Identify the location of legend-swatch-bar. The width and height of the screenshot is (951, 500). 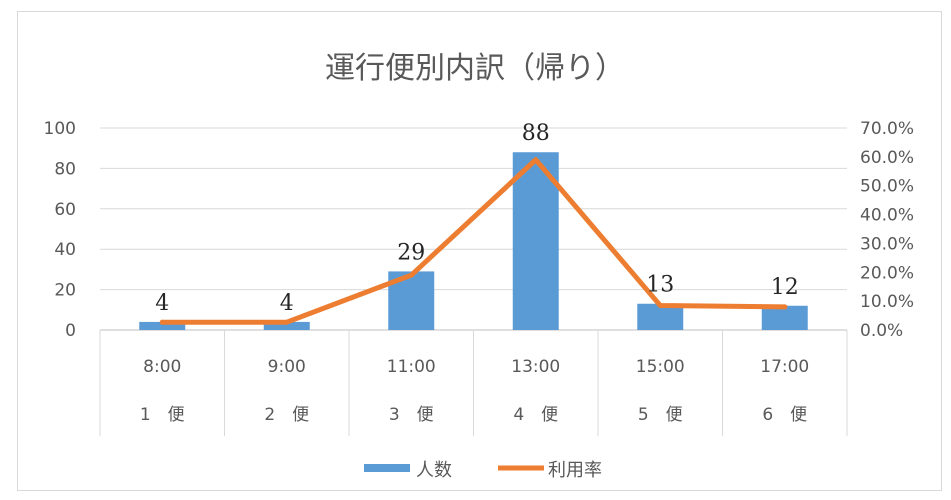
(387, 468).